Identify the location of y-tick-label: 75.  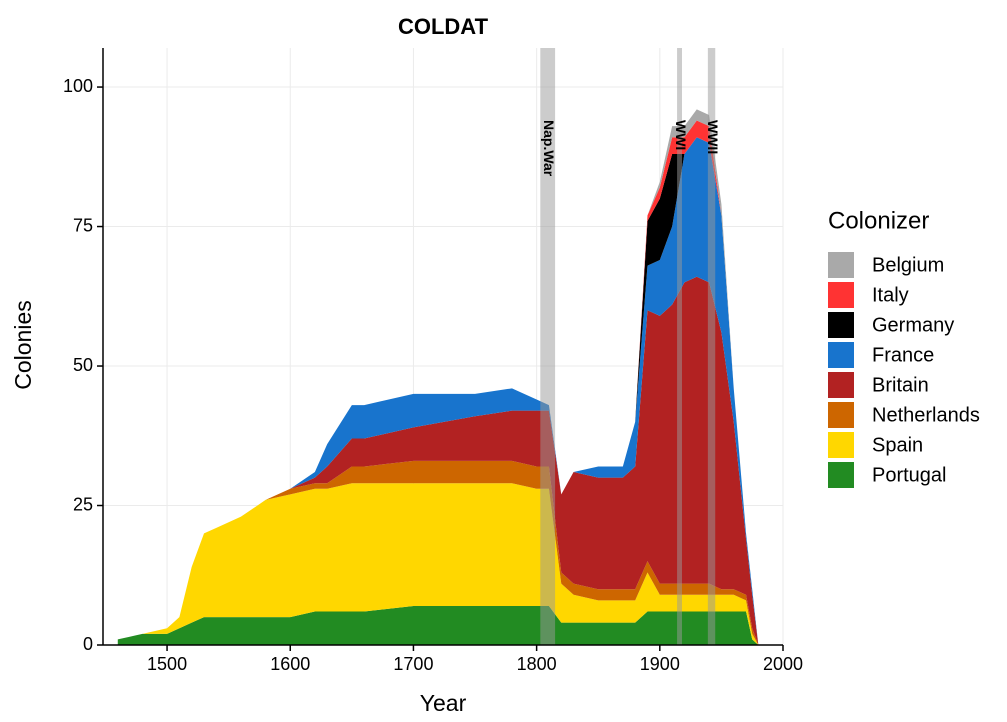
(83, 225).